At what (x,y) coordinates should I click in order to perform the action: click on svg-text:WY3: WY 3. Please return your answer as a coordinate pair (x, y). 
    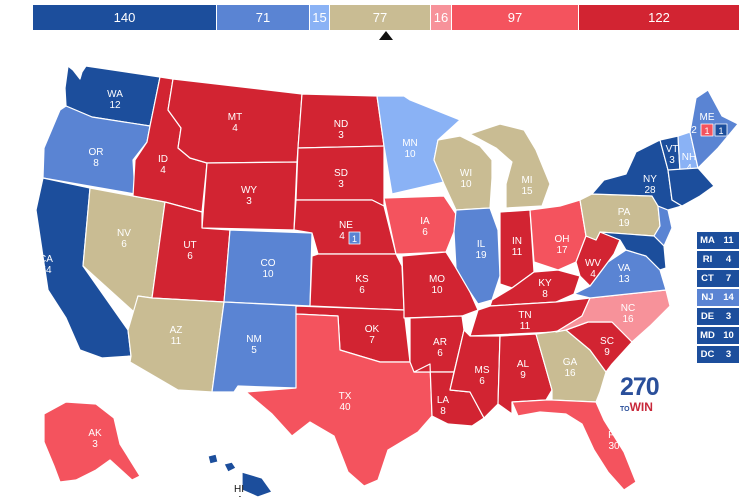
    Looking at the image, I should click on (249, 196).